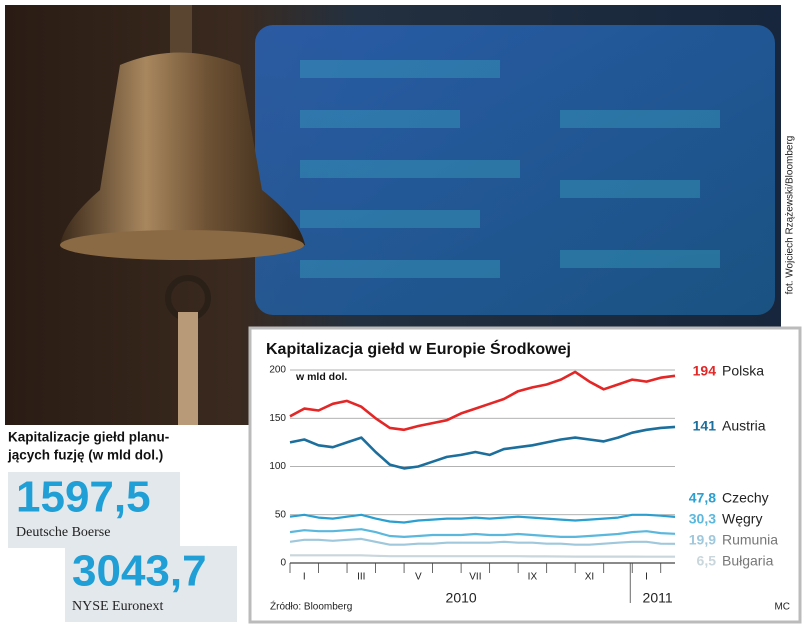 Image resolution: width=805 pixels, height=628 pixels. What do you see at coordinates (589, 577) in the screenshot?
I see `x-tick-label: XI` at bounding box center [589, 577].